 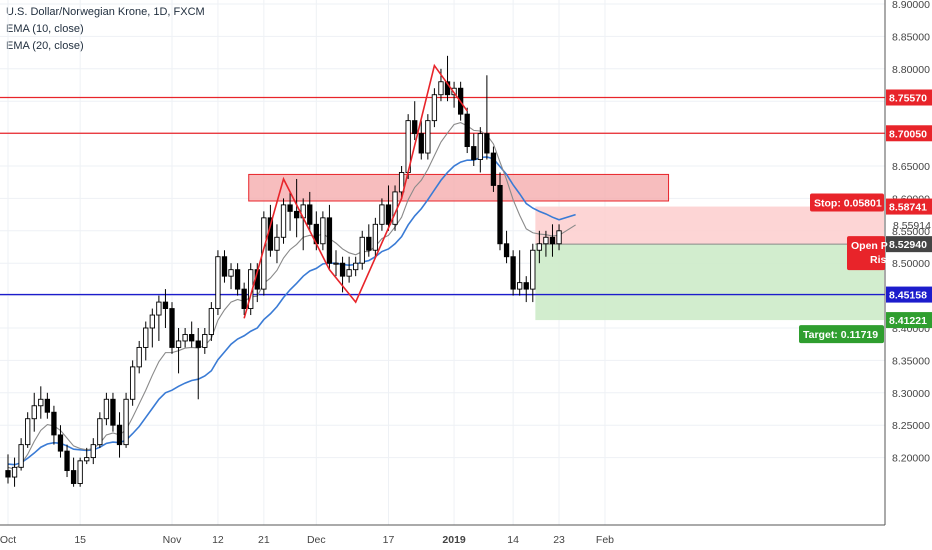 I want to click on price-label: 8.55914, so click(x=912, y=226).